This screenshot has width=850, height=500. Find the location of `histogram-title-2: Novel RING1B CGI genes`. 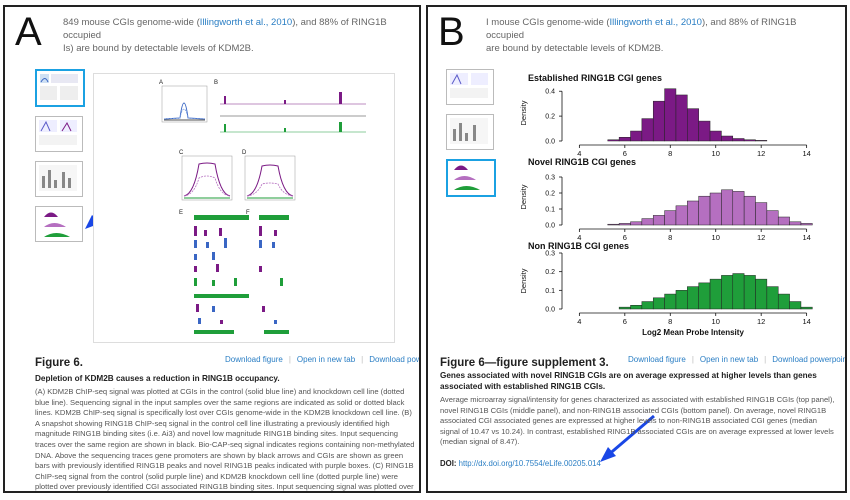

histogram-title-2: Novel RING1B CGI genes is located at coordinates (582, 162).